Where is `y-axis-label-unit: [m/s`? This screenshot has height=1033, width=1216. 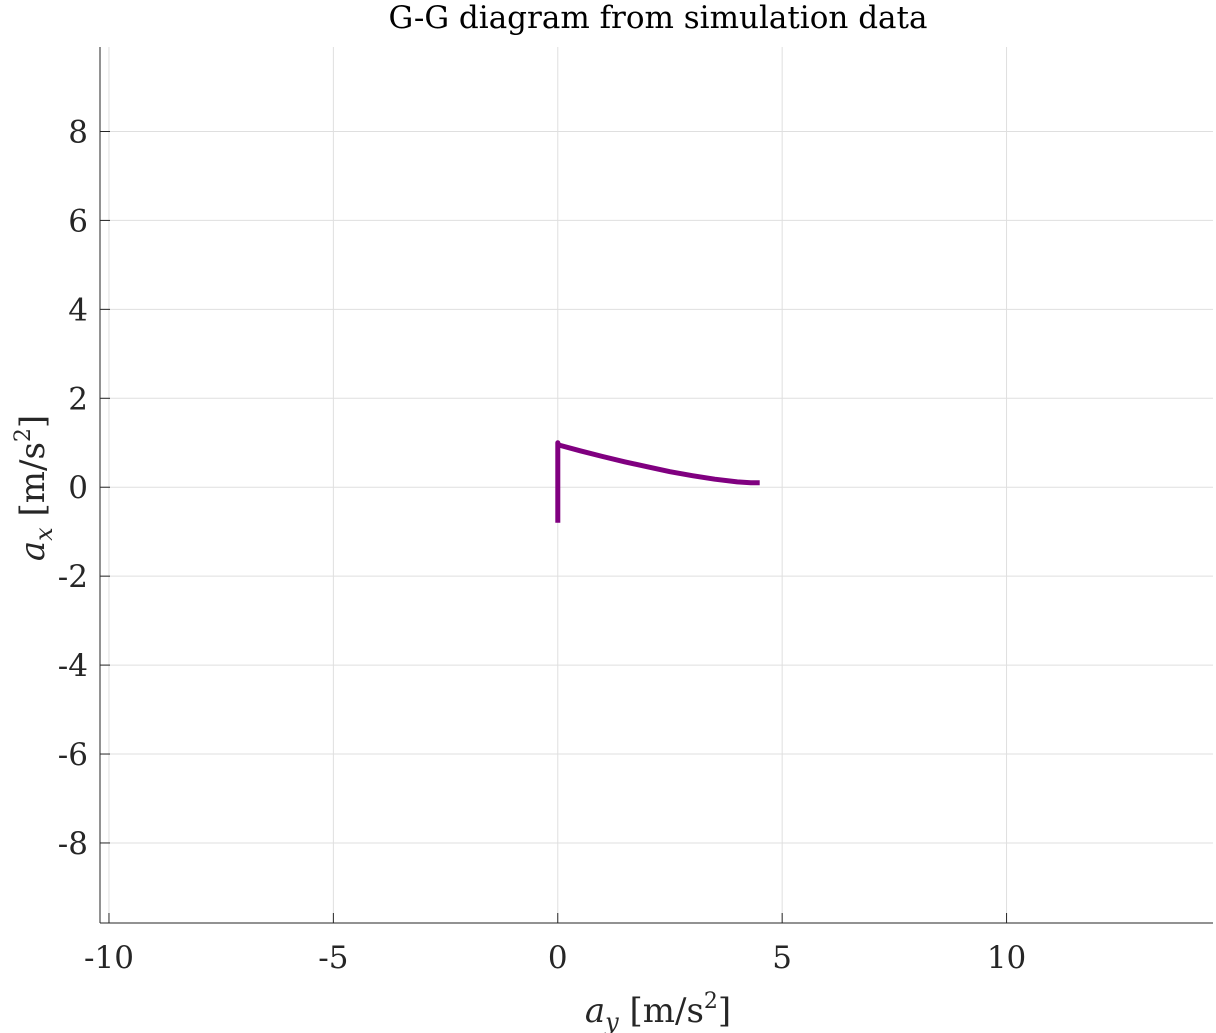
y-axis-label-unit: [m/s is located at coordinates (33, 484).